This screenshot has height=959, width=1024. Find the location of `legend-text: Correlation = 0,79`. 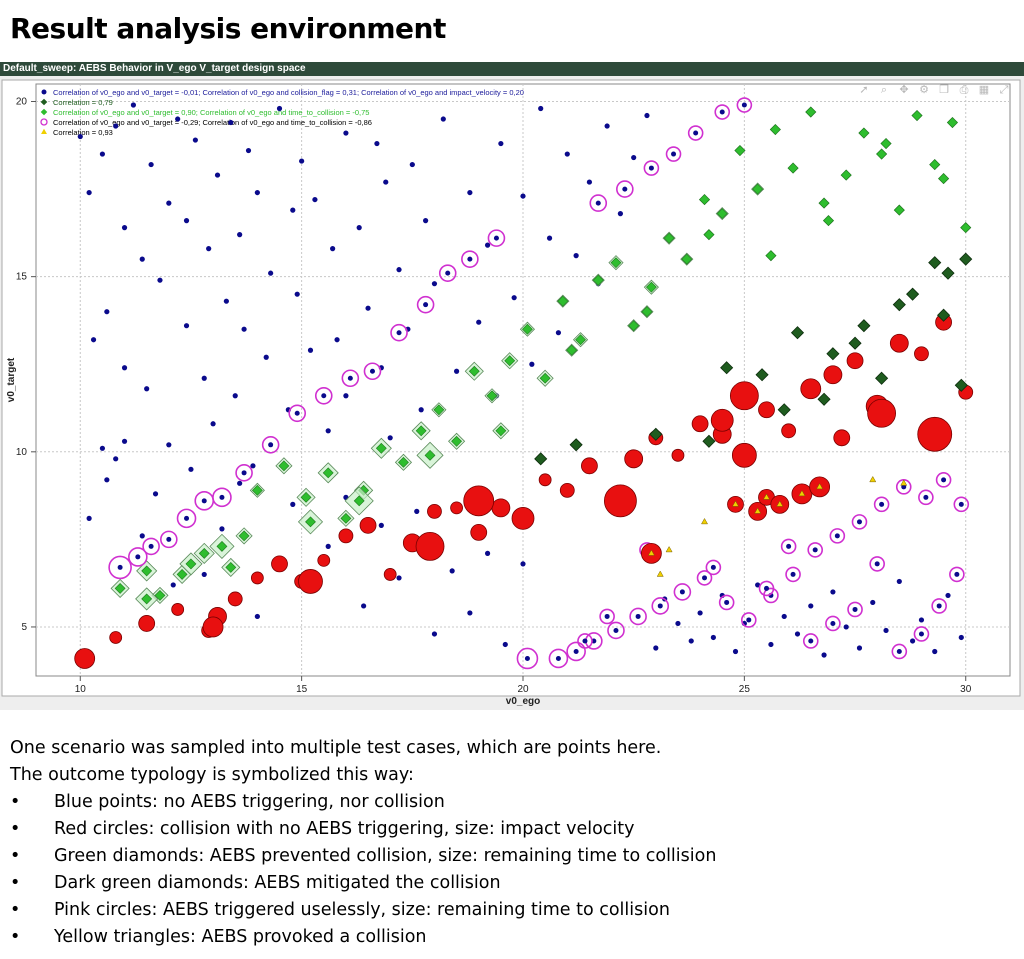

legend-text: Correlation = 0,79 is located at coordinates (83, 102).